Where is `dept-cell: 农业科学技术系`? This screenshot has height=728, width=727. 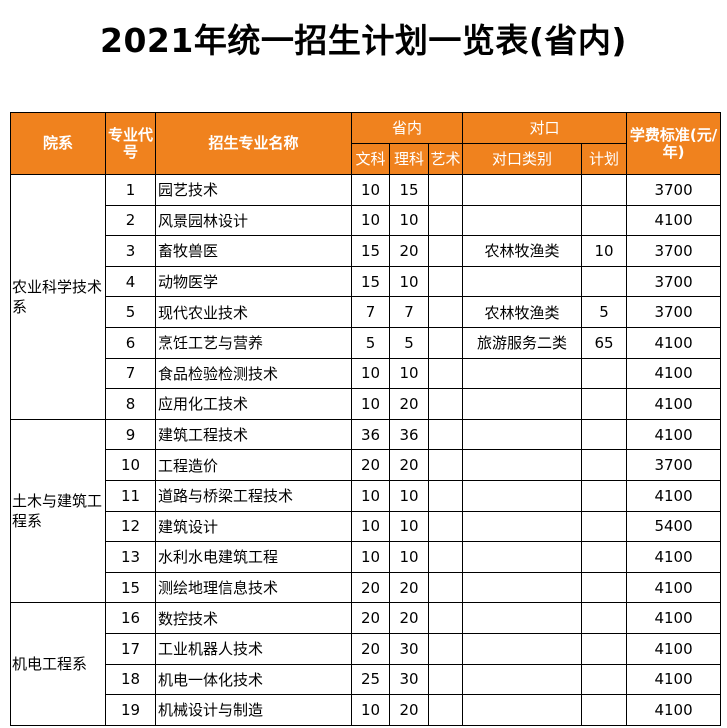 dept-cell: 农业科学技术系 is located at coordinates (58, 297).